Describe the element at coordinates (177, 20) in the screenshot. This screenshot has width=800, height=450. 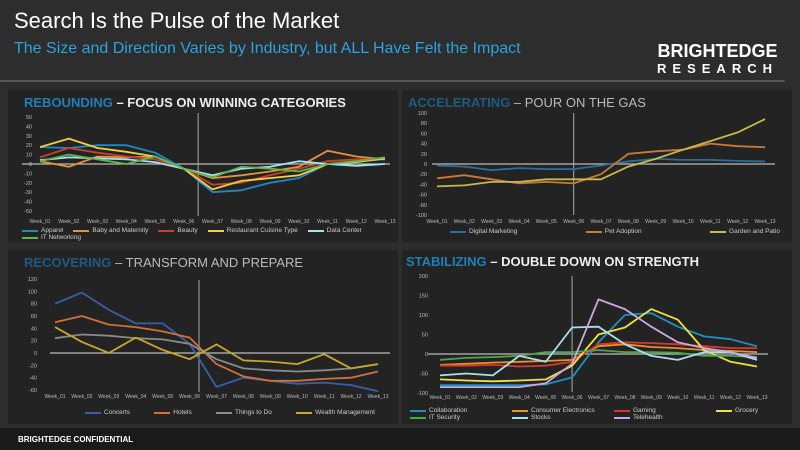
I see `page-title: Search Is the Pulse of the Market` at that location.